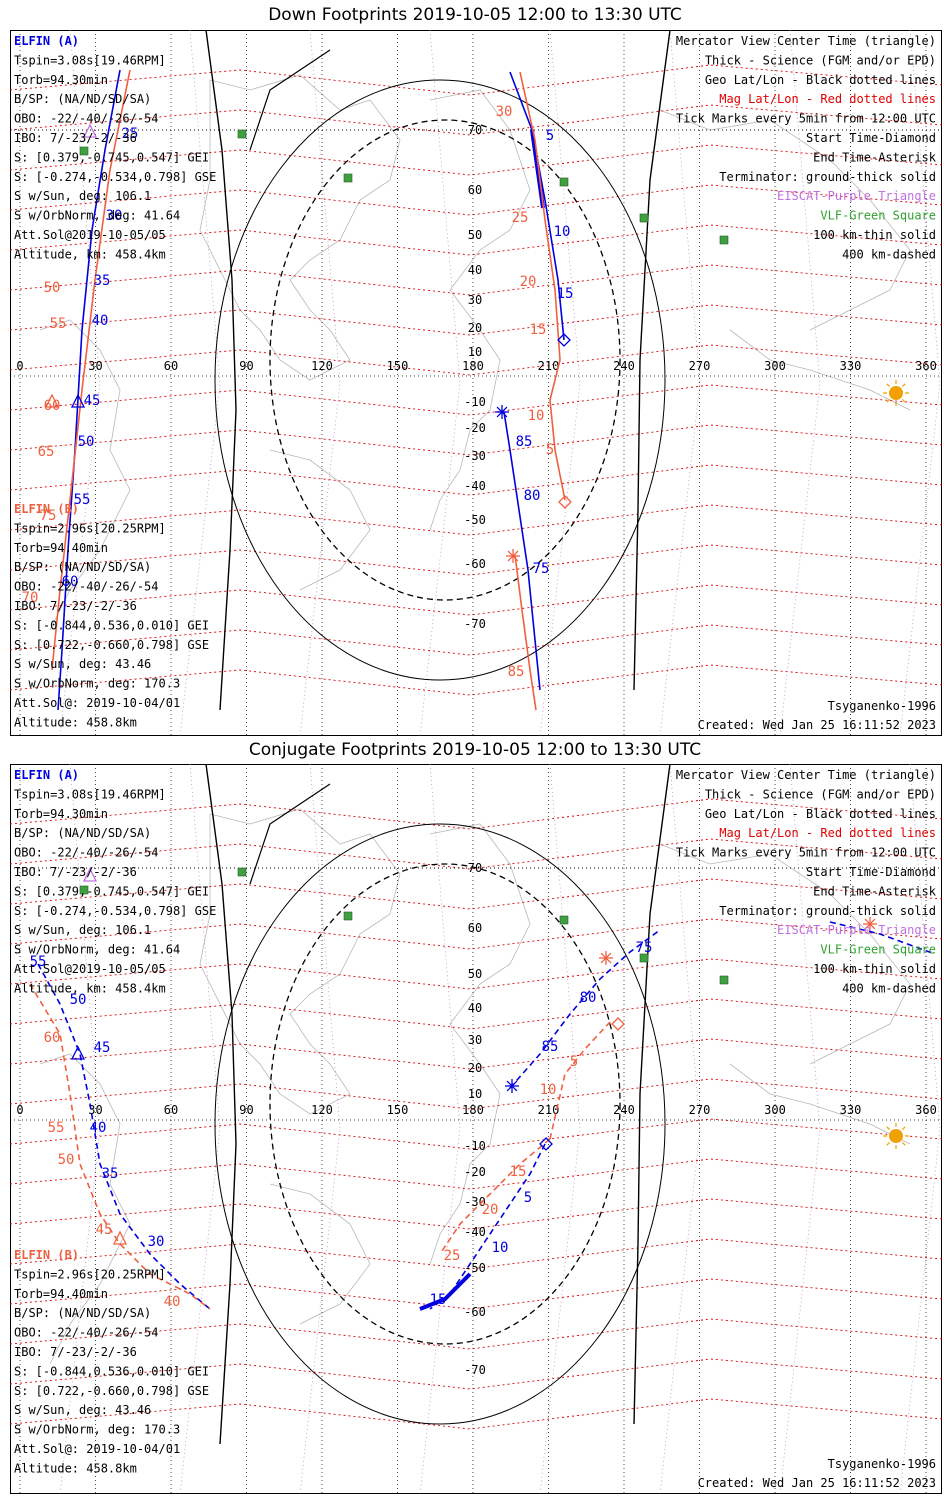 This screenshot has height=1500, width=950. Describe the element at coordinates (111, 1371) in the screenshot. I see `elfin-b-info-line: S: [-0.844,0.536,0.010] GEI` at that location.